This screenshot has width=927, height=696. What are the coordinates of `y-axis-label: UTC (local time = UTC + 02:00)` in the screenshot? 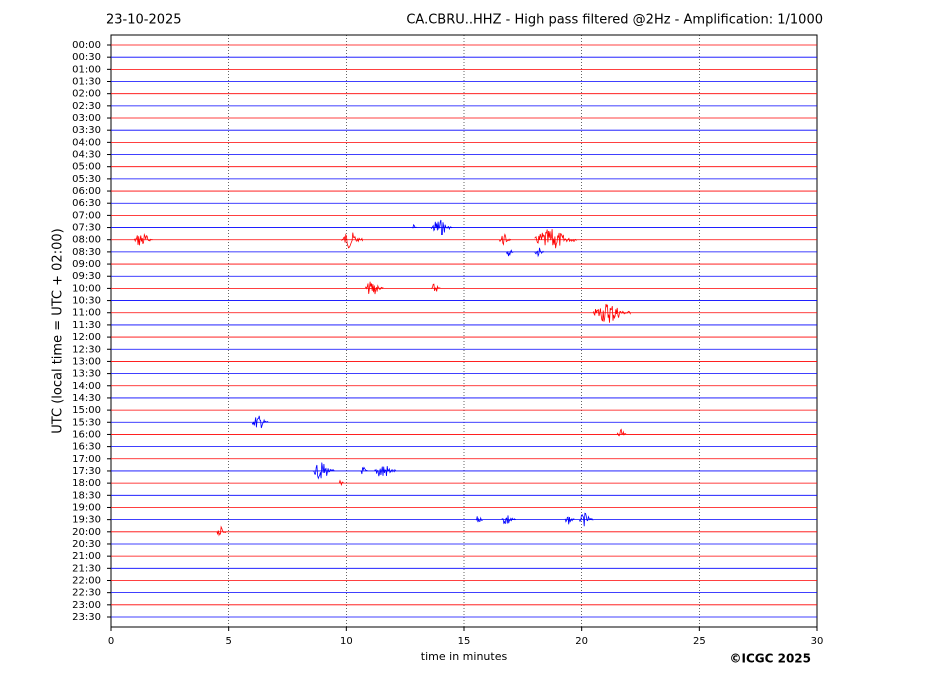 It's located at (58, 330).